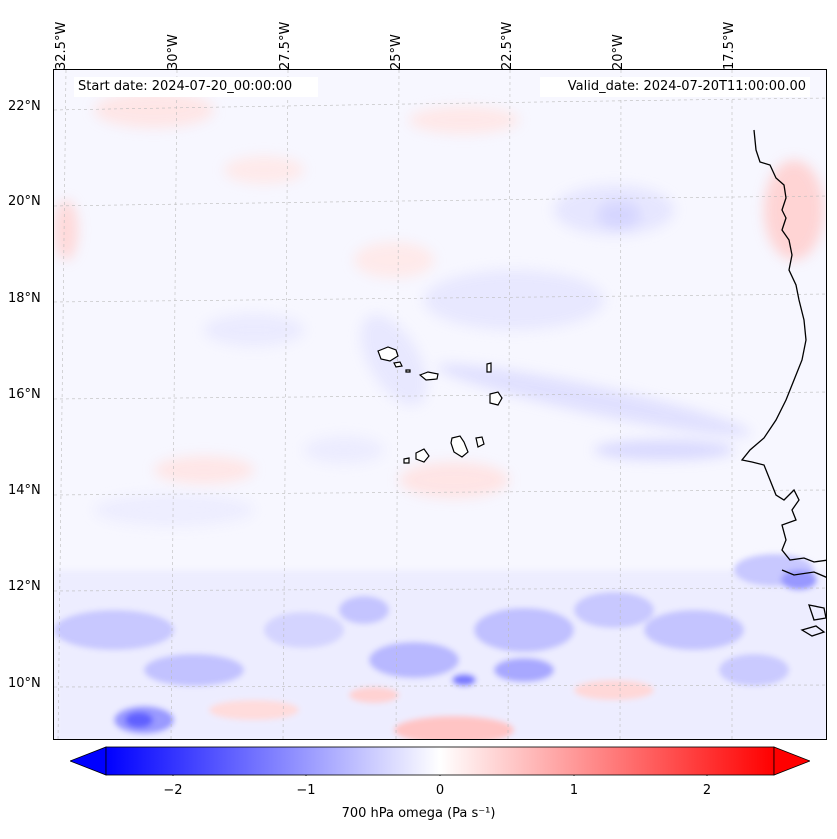 This screenshot has height=839, width=837. I want to click on lon-label-20w: 20°W, so click(618, 52).